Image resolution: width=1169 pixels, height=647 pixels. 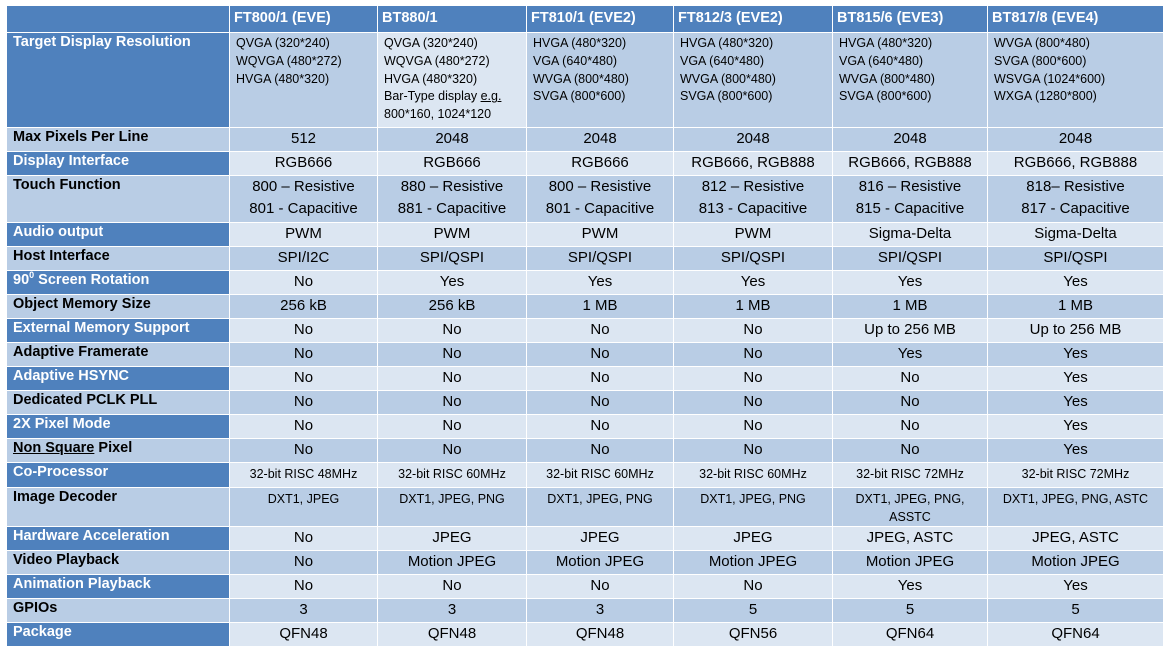 I want to click on resolution-line: WSVGA (1024*600), so click(x=1050, y=78).